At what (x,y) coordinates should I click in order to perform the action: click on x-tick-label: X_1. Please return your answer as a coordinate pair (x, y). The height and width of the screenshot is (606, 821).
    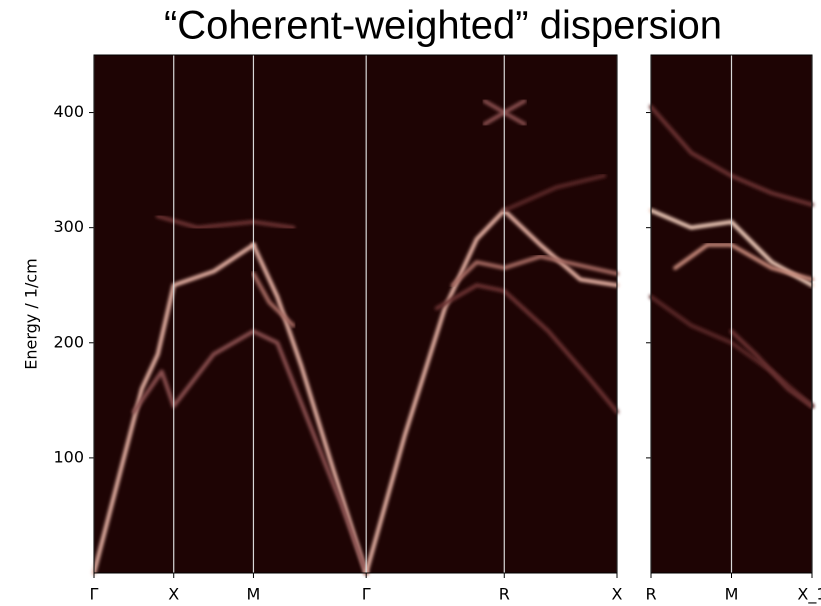
    Looking at the image, I should click on (809, 595).